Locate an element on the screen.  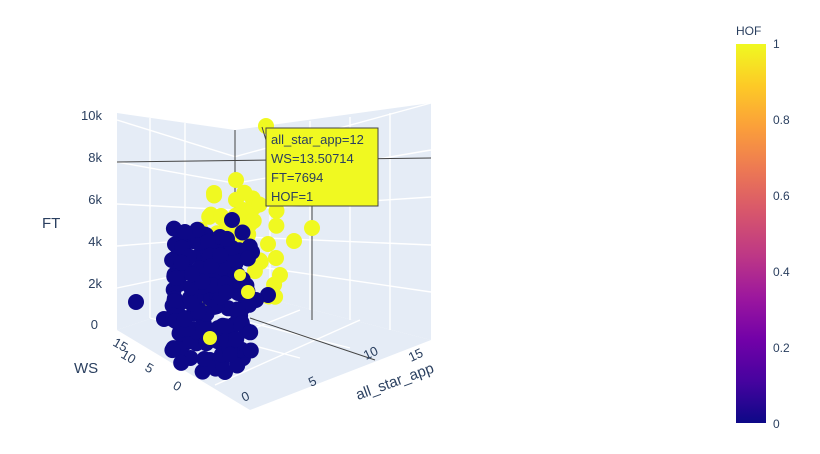
y-tick-label: 10 is located at coordinates (129, 357).